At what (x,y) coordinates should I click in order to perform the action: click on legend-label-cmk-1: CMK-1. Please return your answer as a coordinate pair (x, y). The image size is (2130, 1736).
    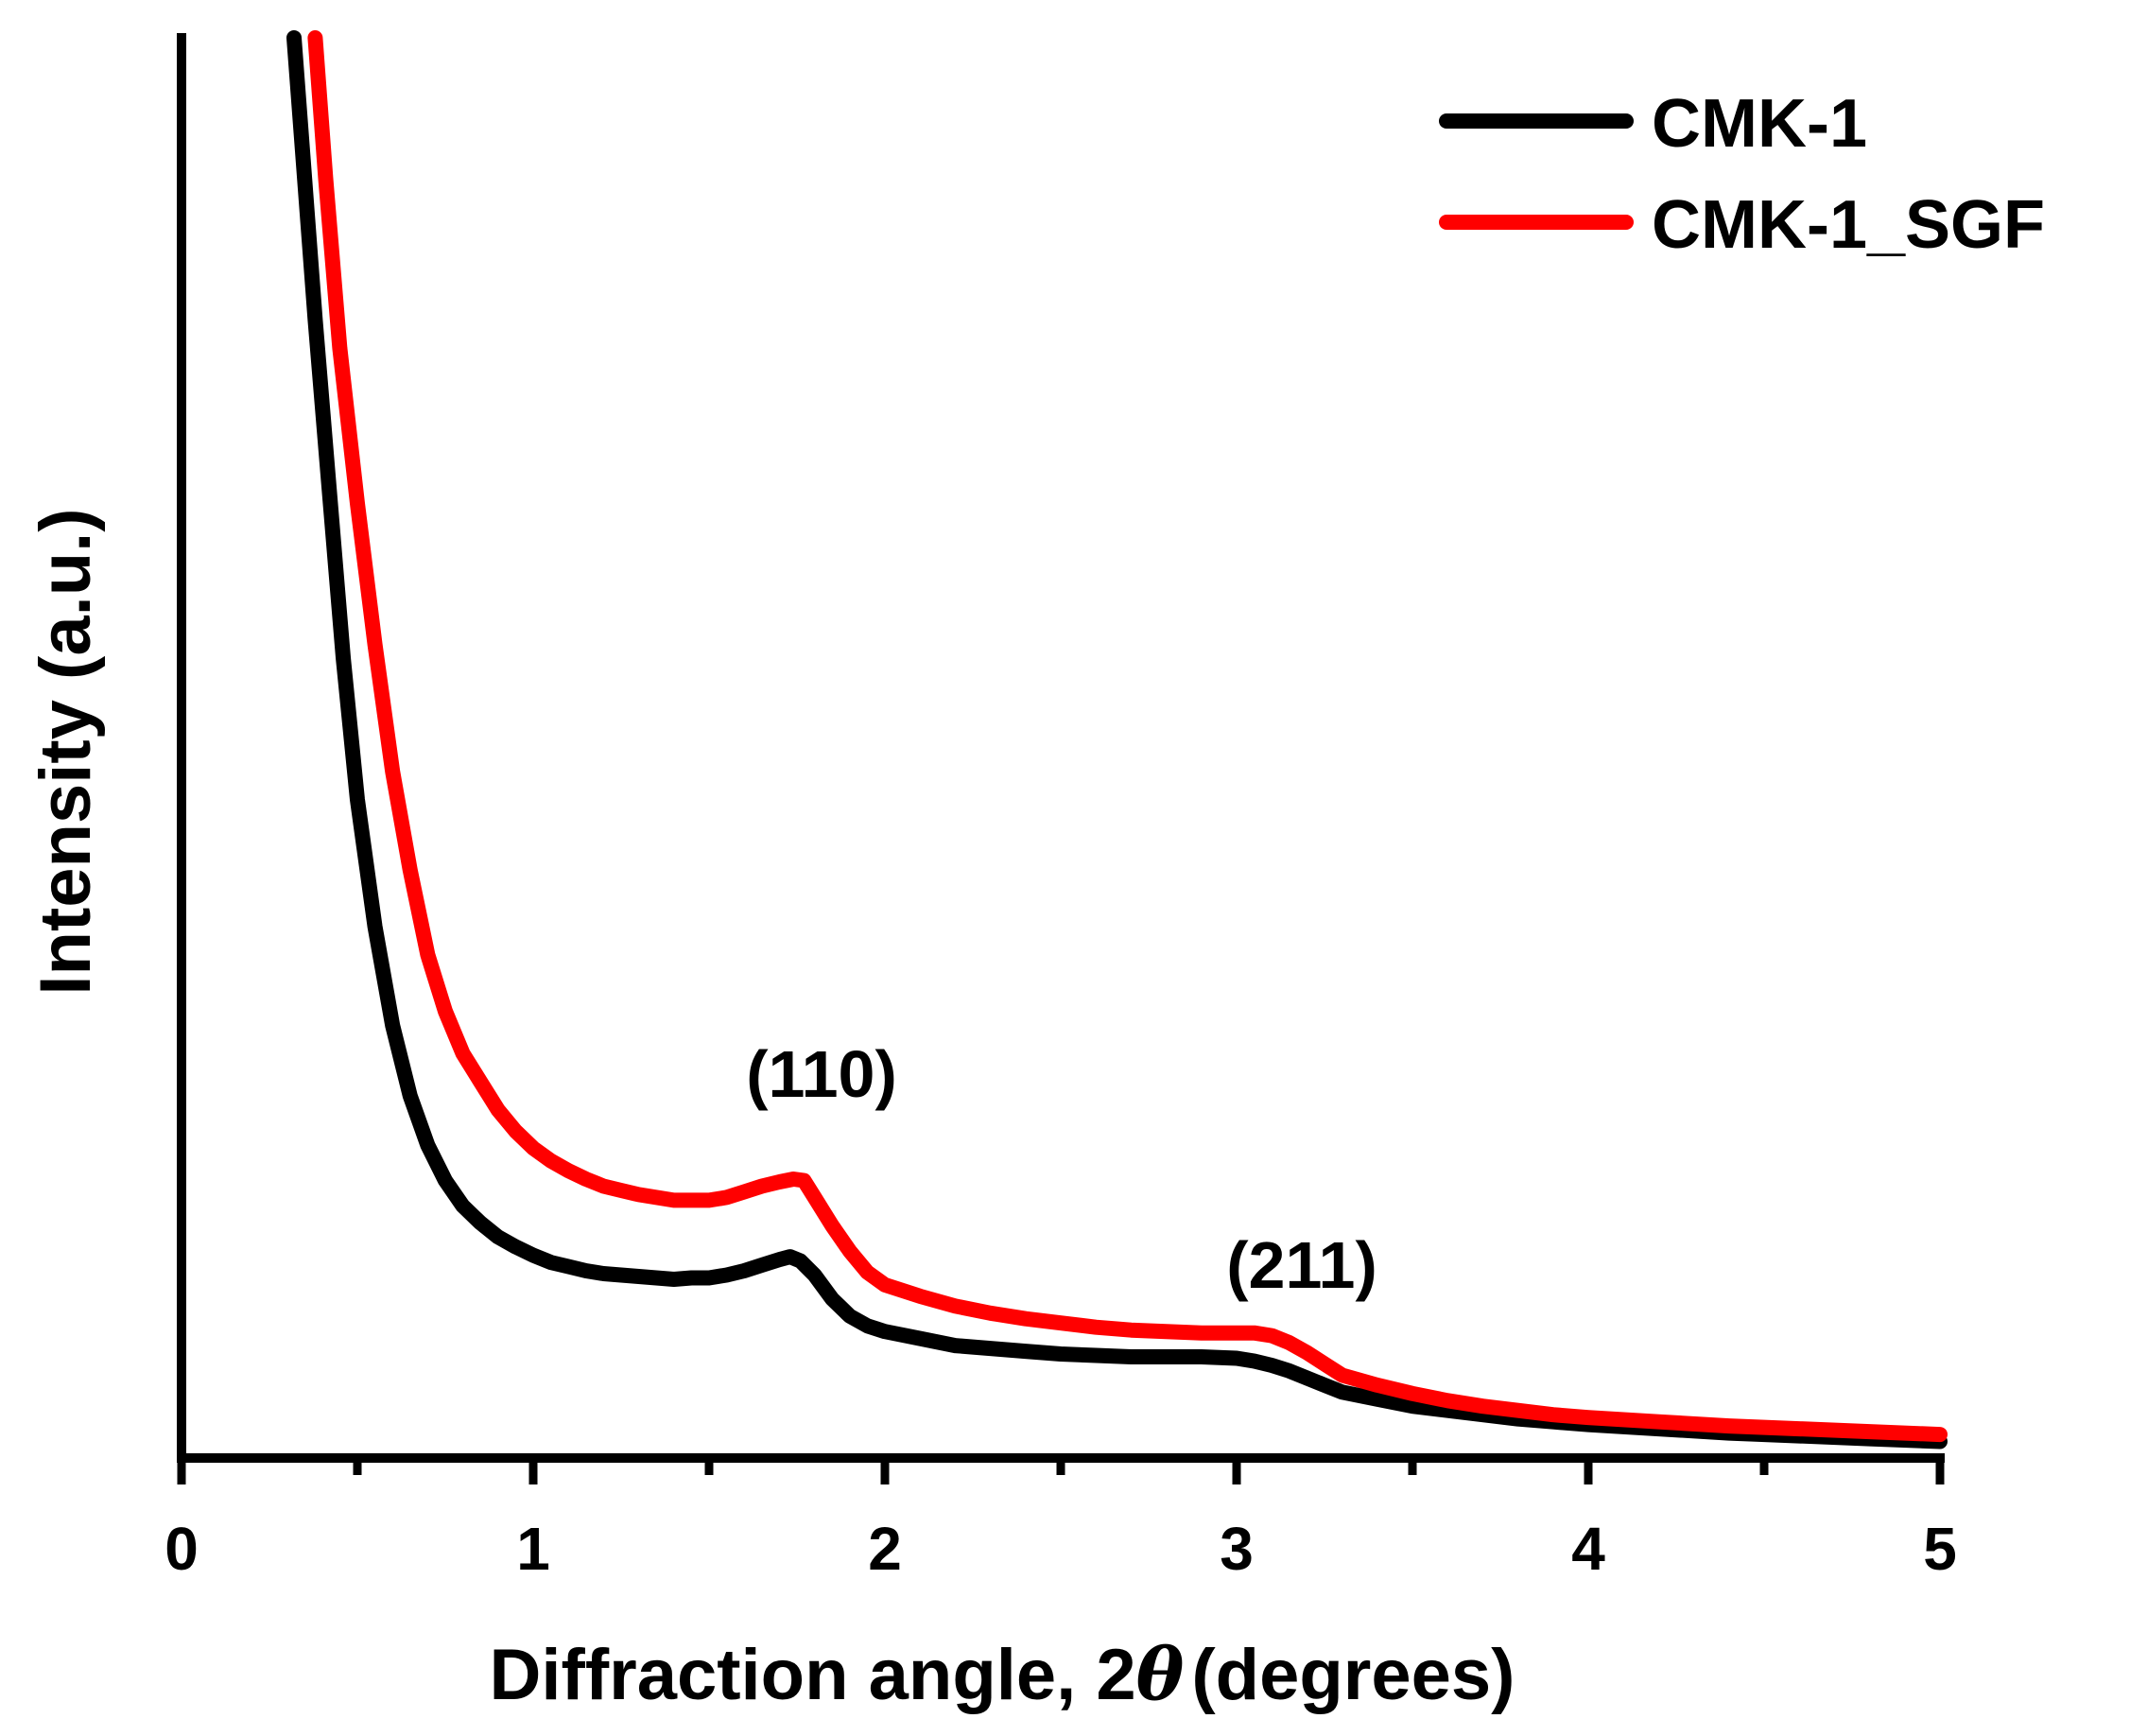
    Looking at the image, I should click on (1759, 124).